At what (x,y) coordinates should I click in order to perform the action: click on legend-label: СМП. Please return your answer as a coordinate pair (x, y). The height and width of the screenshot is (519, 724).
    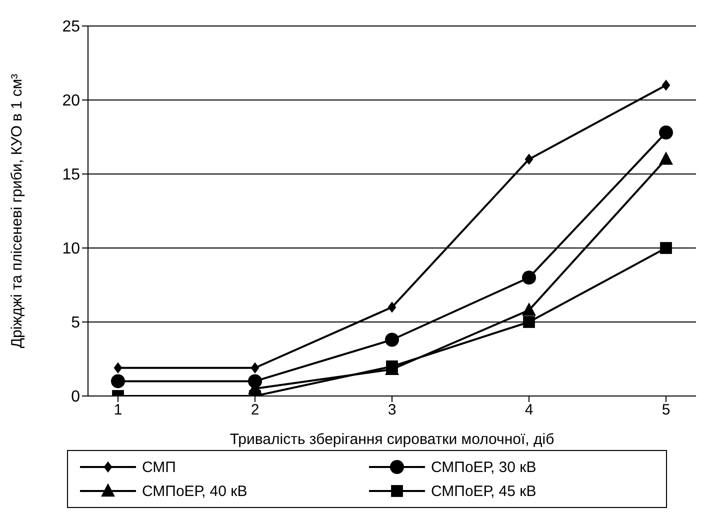
    Looking at the image, I should click on (159, 467).